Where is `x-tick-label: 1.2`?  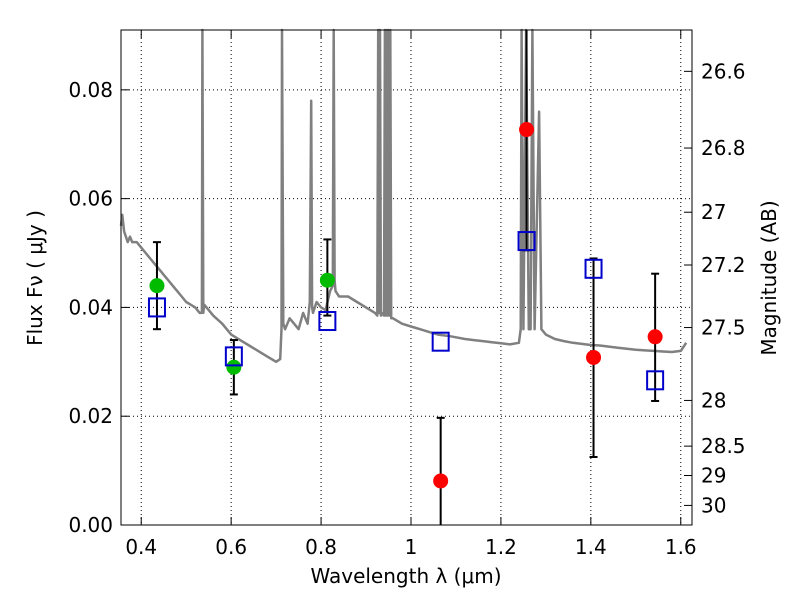
x-tick-label: 1.2 is located at coordinates (501, 547).